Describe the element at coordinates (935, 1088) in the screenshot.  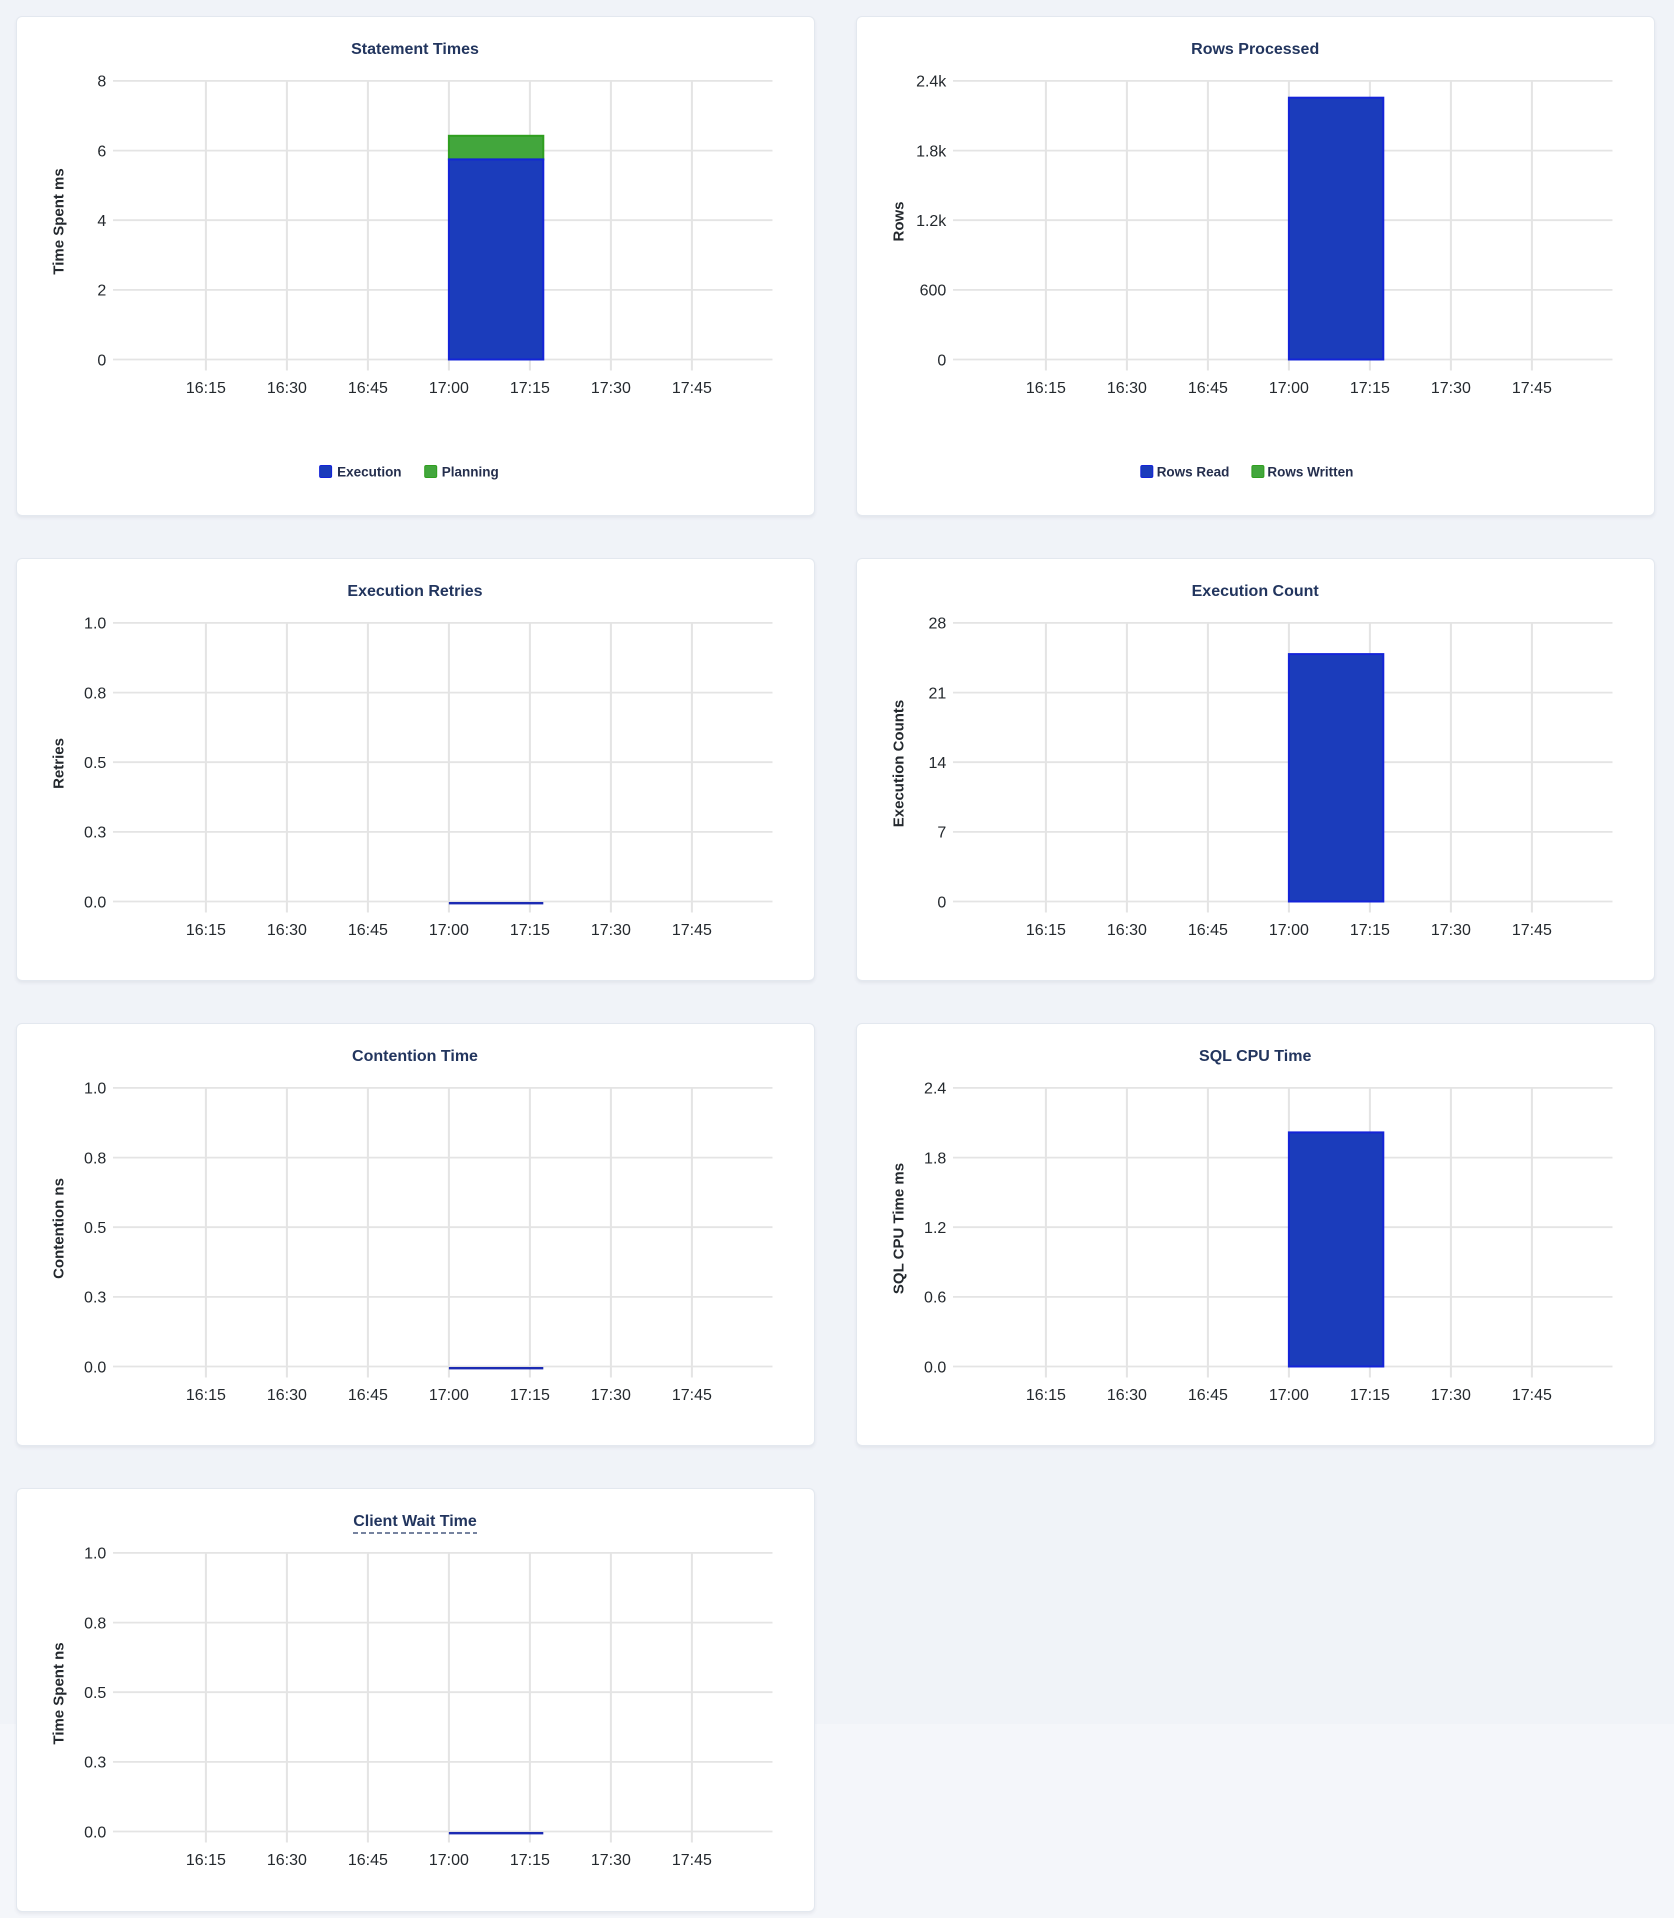
I see `svg-text: 2.4` at that location.